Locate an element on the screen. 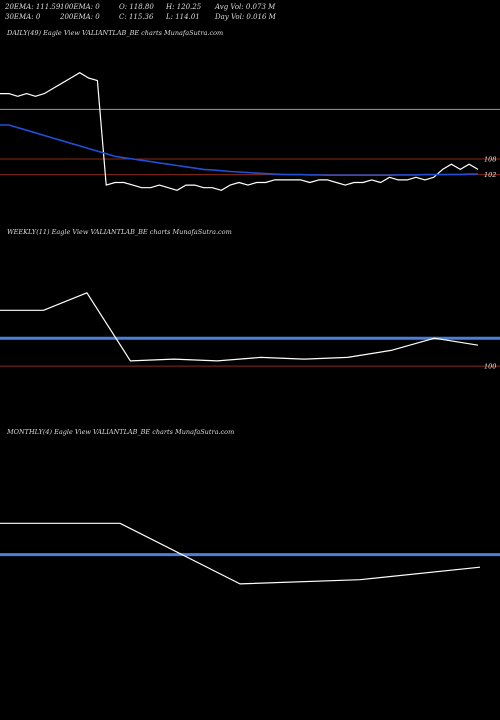 This screenshot has width=500, height=720. monthly-chart is located at coordinates (250, 553).